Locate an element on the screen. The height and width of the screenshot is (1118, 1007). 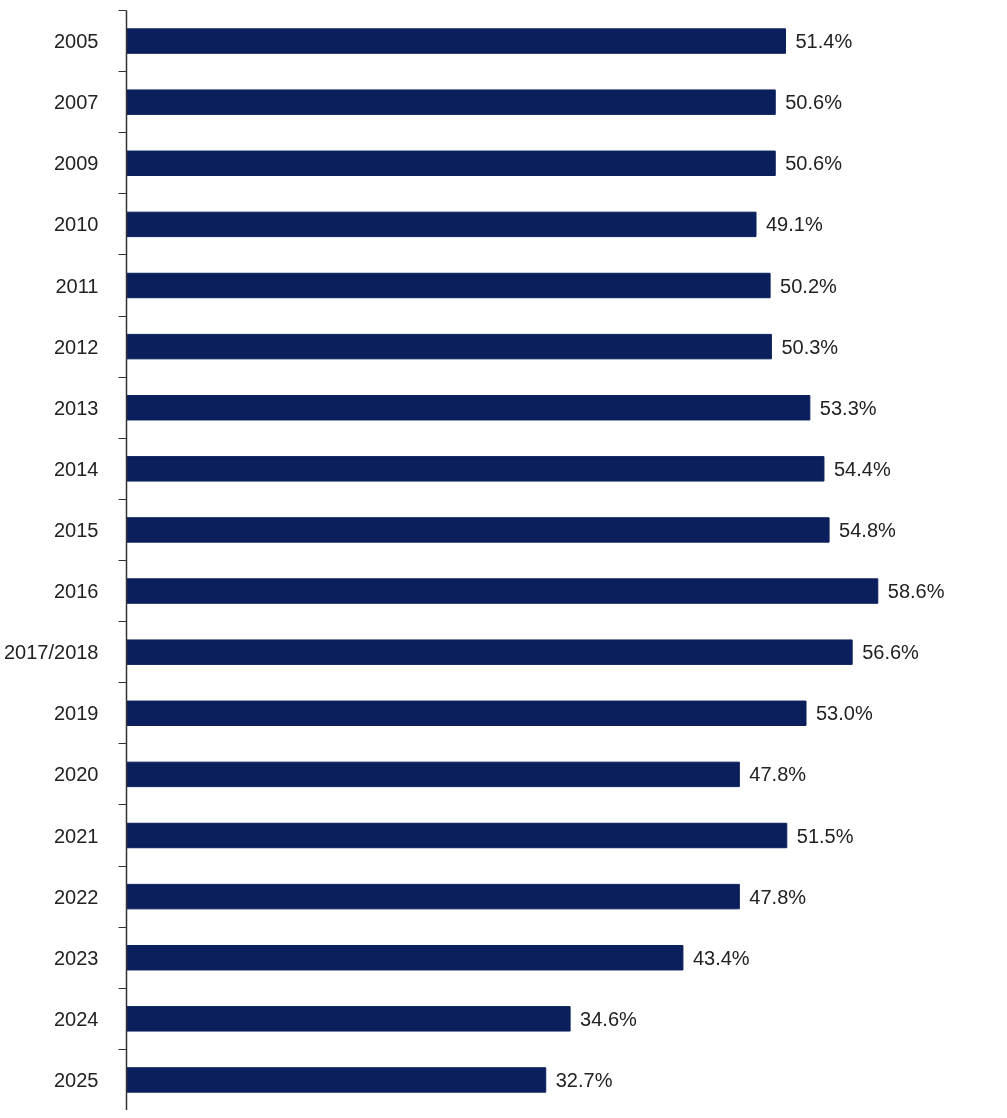
data-label: 51.4% is located at coordinates (824, 41).